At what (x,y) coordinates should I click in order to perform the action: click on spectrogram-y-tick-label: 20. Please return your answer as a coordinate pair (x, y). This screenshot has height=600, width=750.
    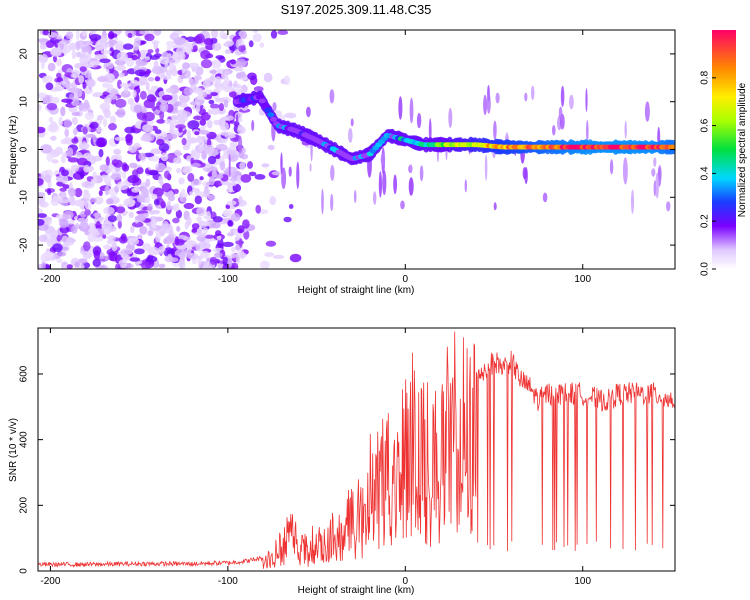
    Looking at the image, I should click on (24, 54).